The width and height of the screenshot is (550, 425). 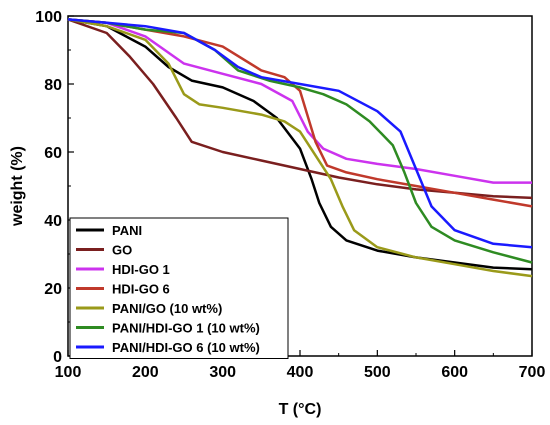 I want to click on y-tick-label: 60, so click(x=53, y=153).